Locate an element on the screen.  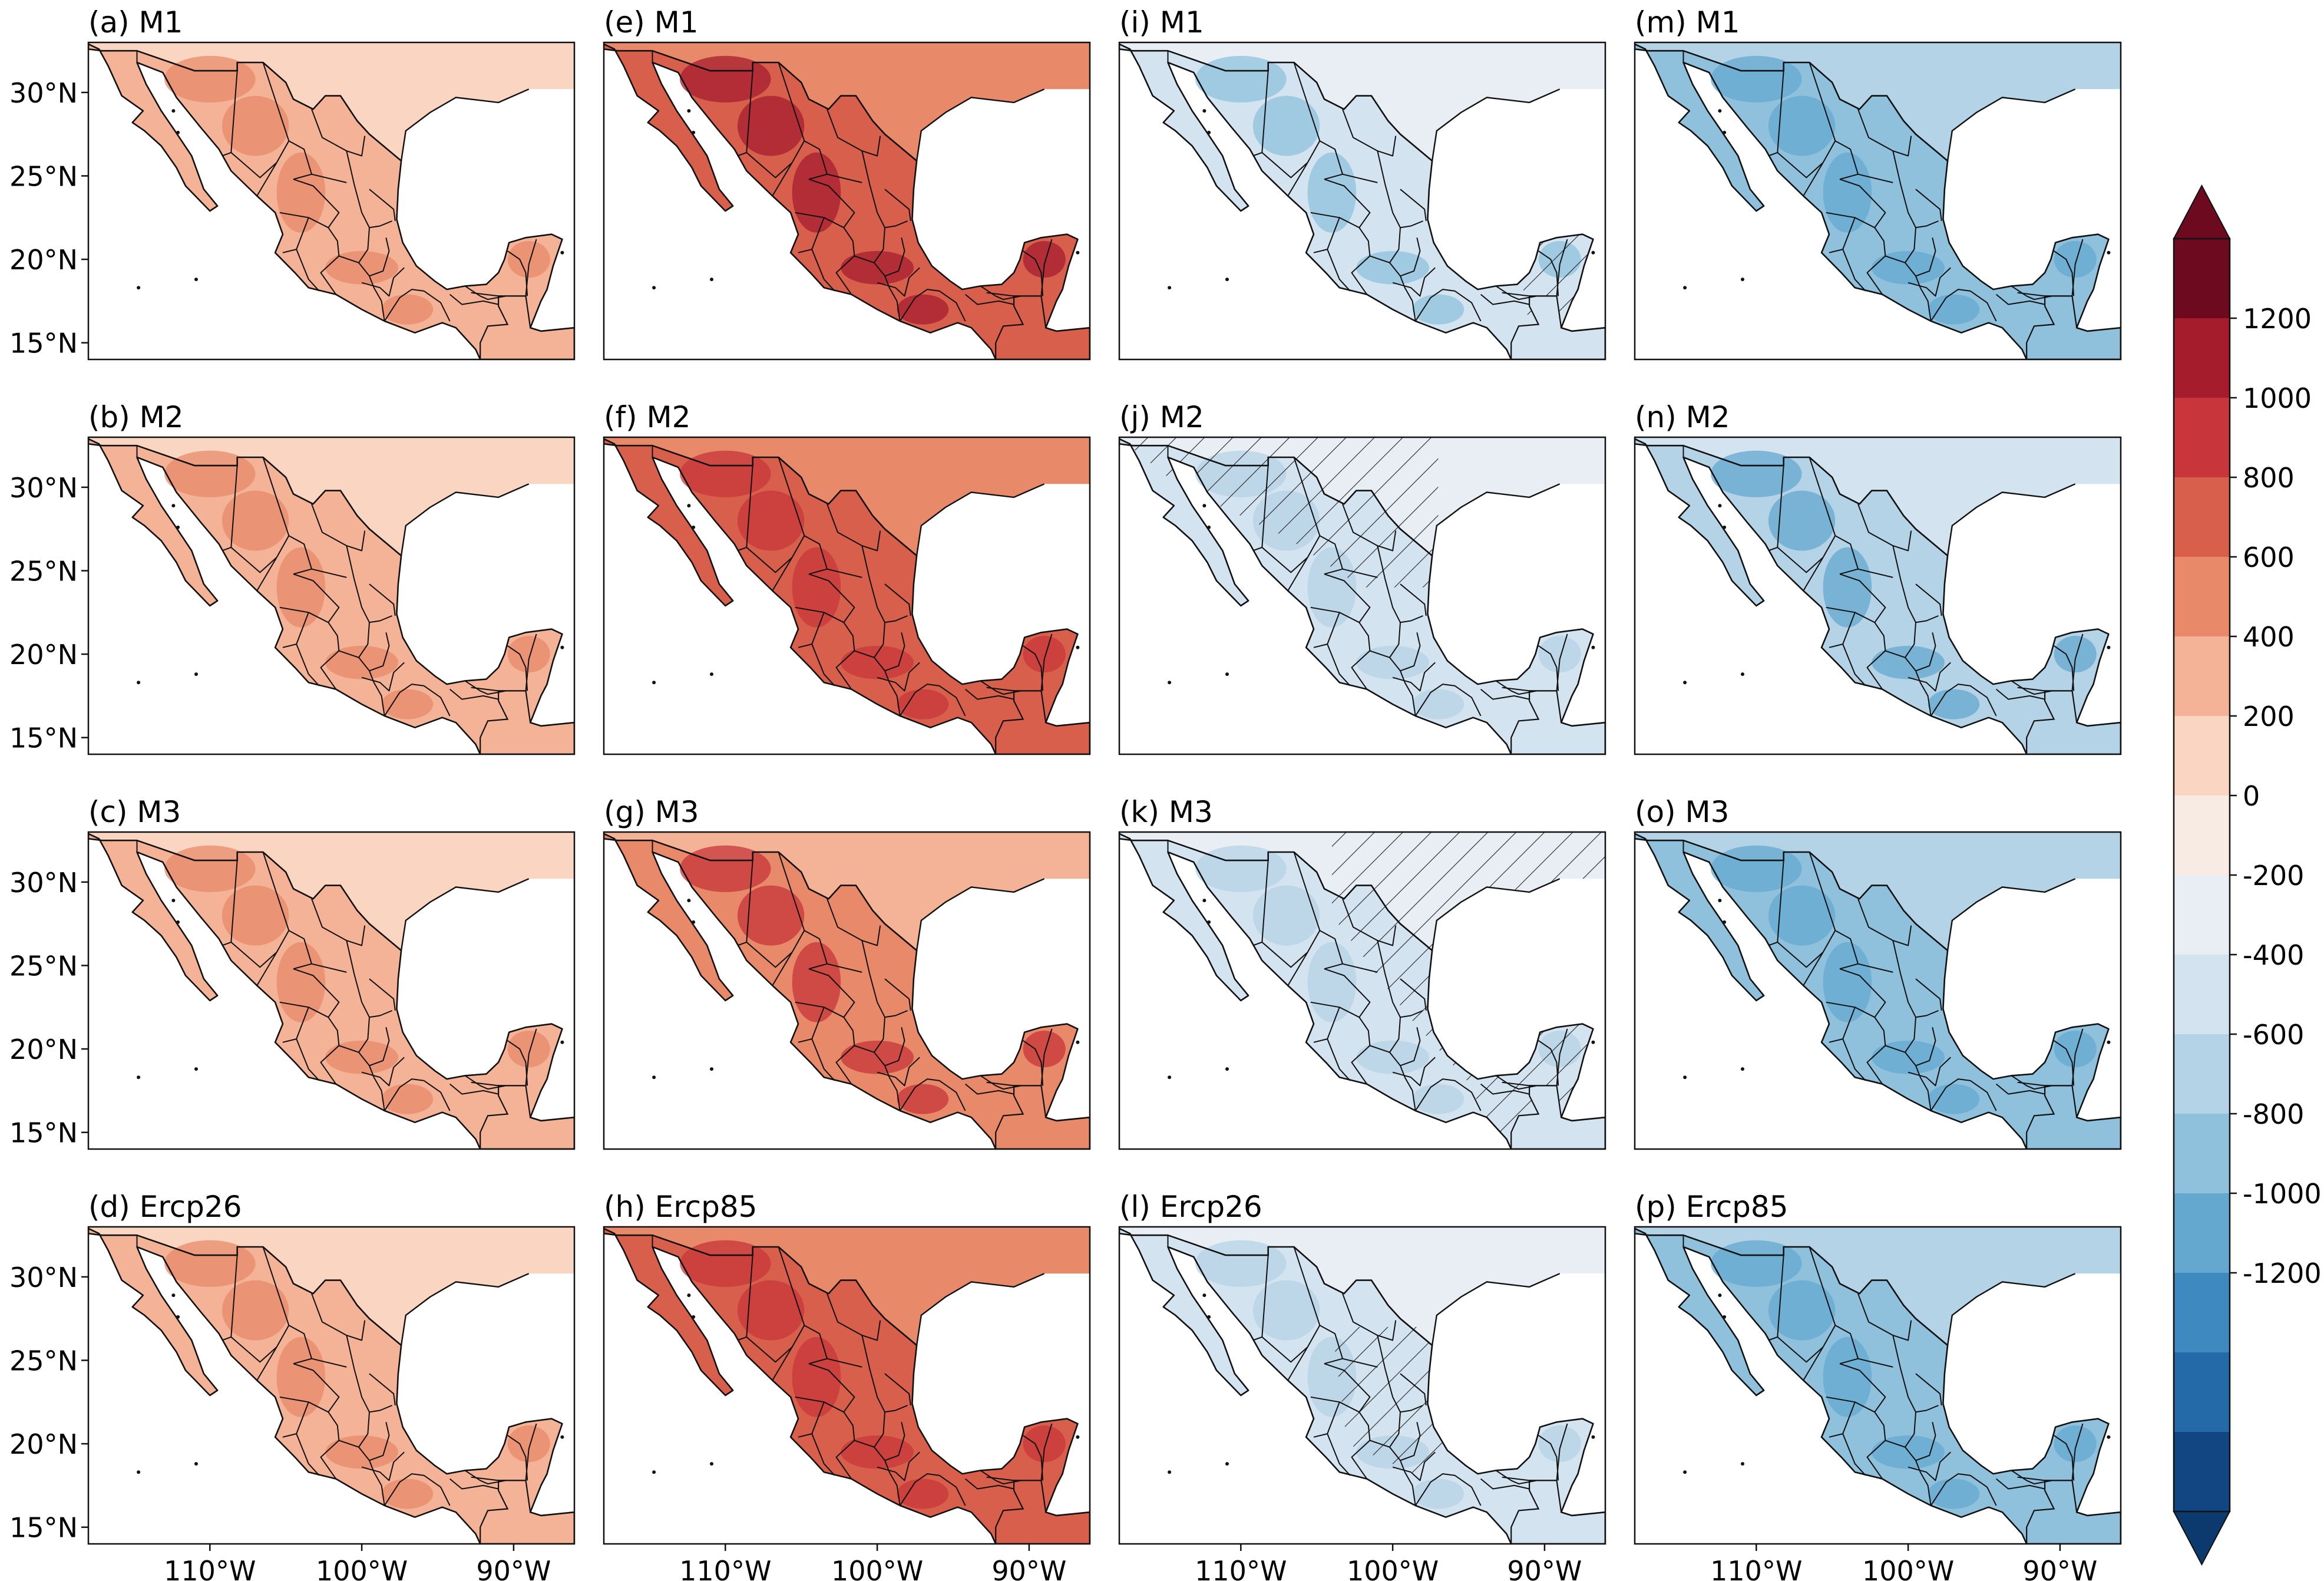
lat-tick-label: 25°N is located at coordinates (43, 966).